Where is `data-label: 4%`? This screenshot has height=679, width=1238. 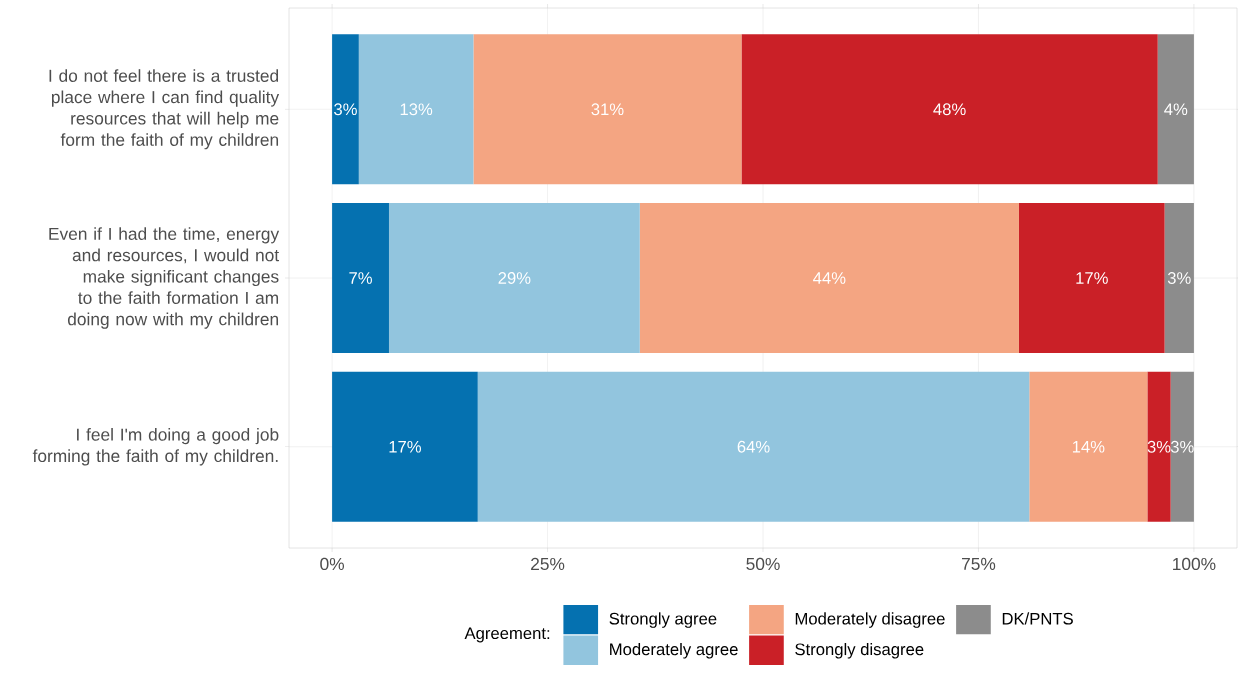 data-label: 4% is located at coordinates (1176, 109).